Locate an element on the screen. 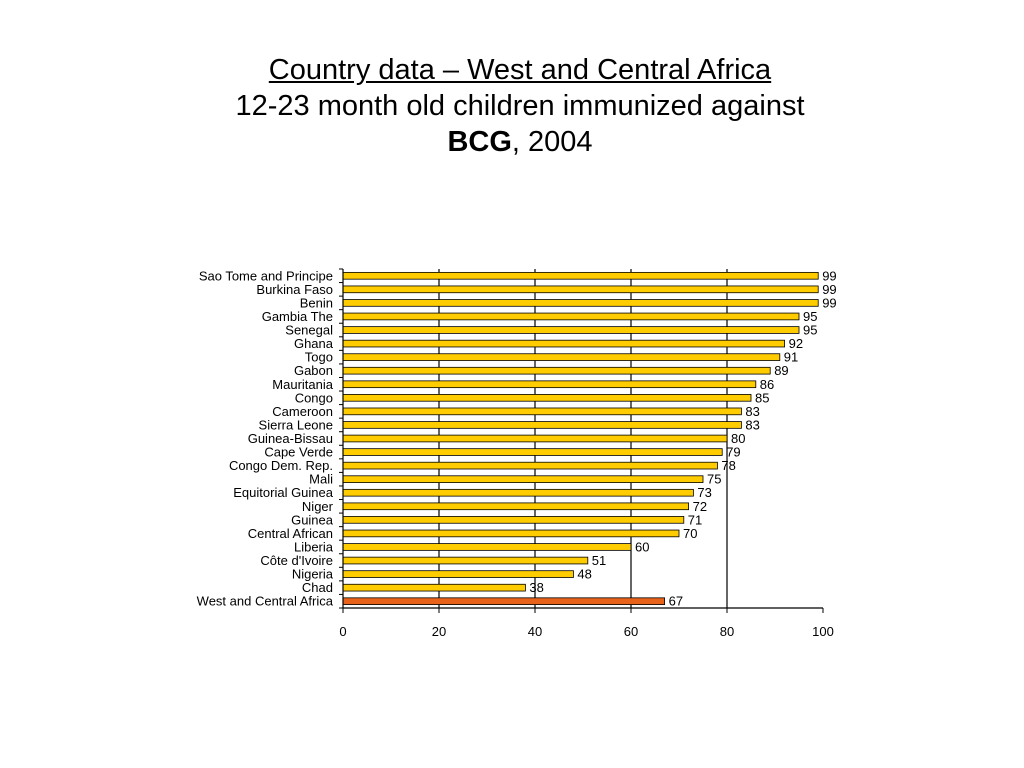 The width and height of the screenshot is (1024, 768). title-line-3: BCG, 2004 is located at coordinates (512, 142).